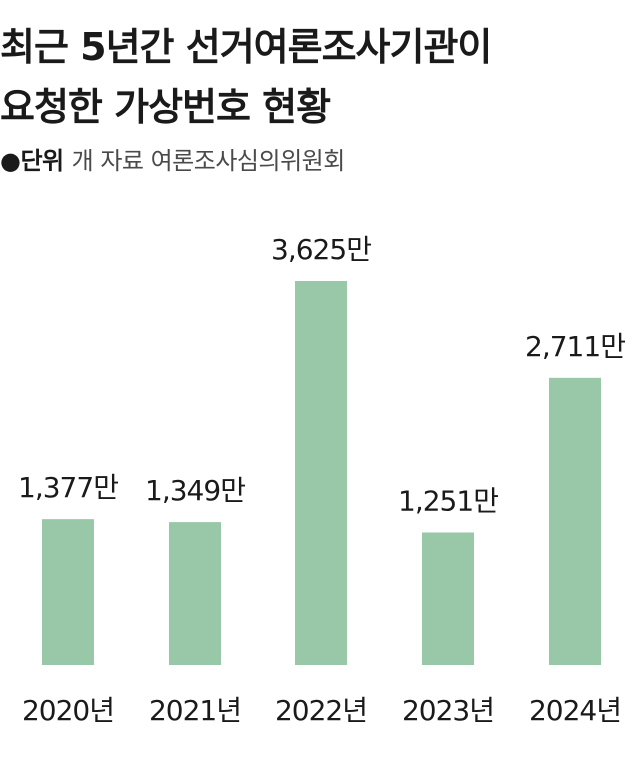  Describe the element at coordinates (165, 107) in the screenshot. I see `chart-title-line-2: 요청한 가상번호 현황` at that location.